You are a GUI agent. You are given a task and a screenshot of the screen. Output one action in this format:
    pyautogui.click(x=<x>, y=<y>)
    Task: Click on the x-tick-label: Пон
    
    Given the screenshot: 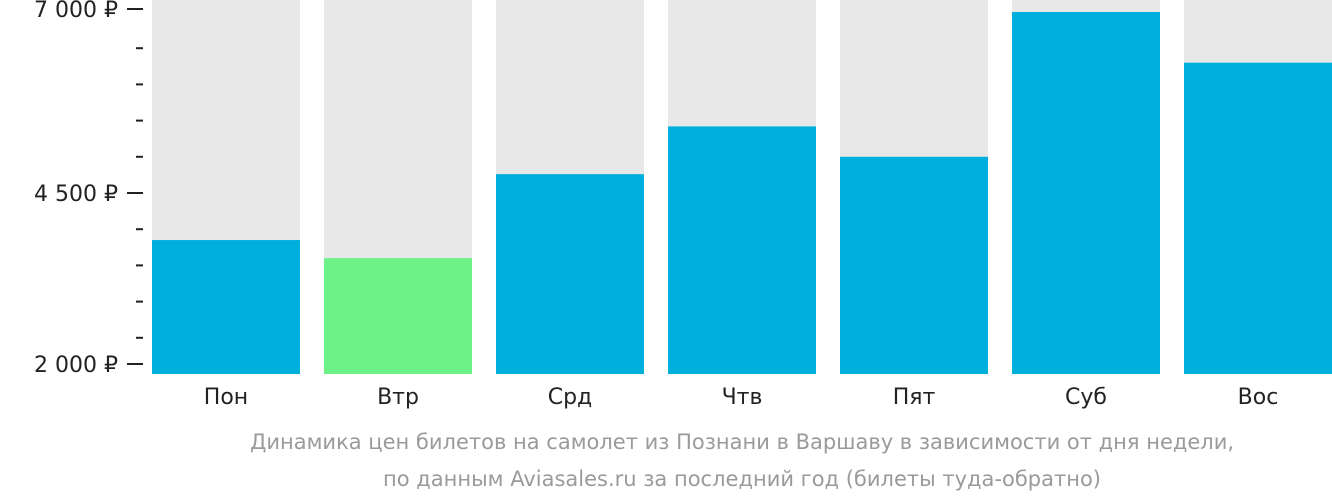 What is the action you would take?
    pyautogui.click(x=226, y=397)
    